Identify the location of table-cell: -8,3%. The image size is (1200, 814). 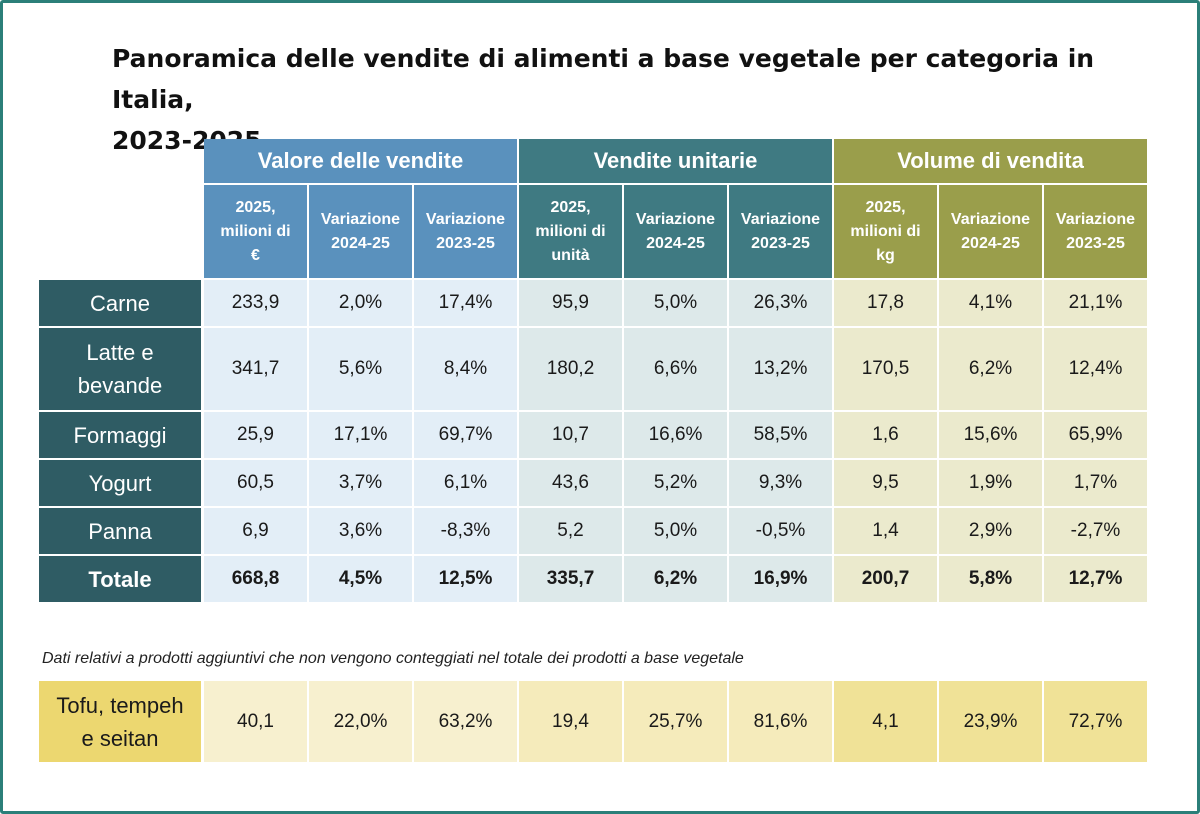
(465, 531).